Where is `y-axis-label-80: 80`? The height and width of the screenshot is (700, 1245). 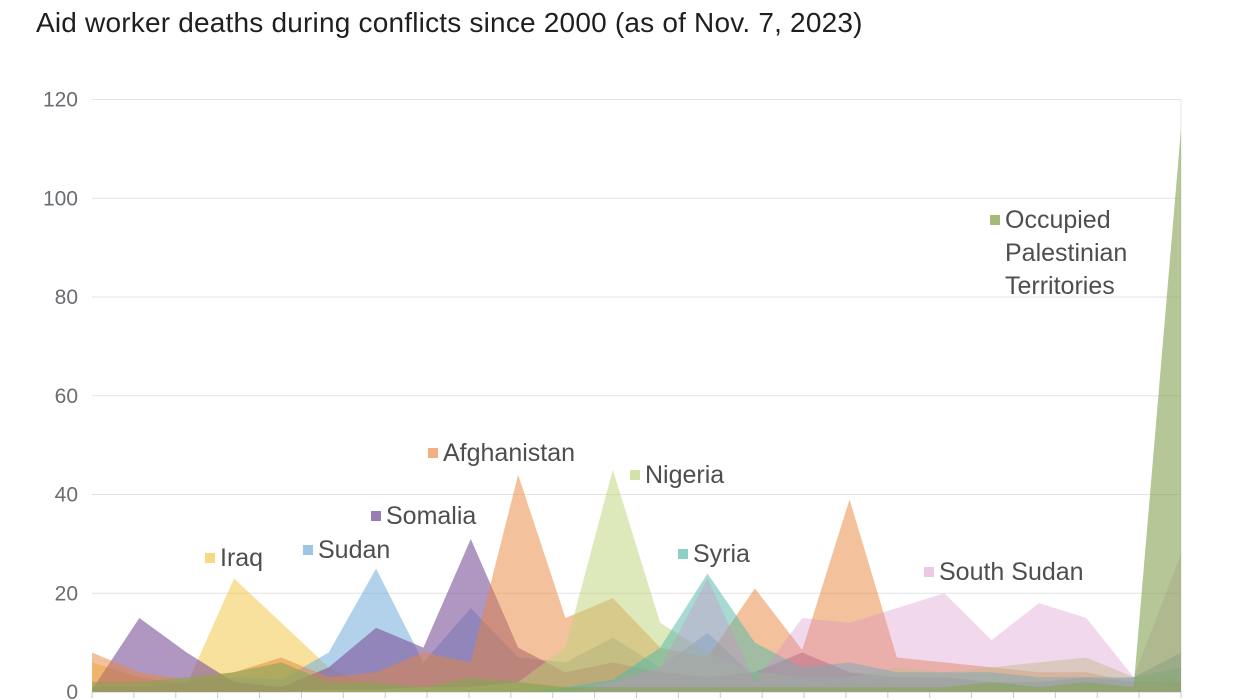 y-axis-label-80: 80 is located at coordinates (66, 297).